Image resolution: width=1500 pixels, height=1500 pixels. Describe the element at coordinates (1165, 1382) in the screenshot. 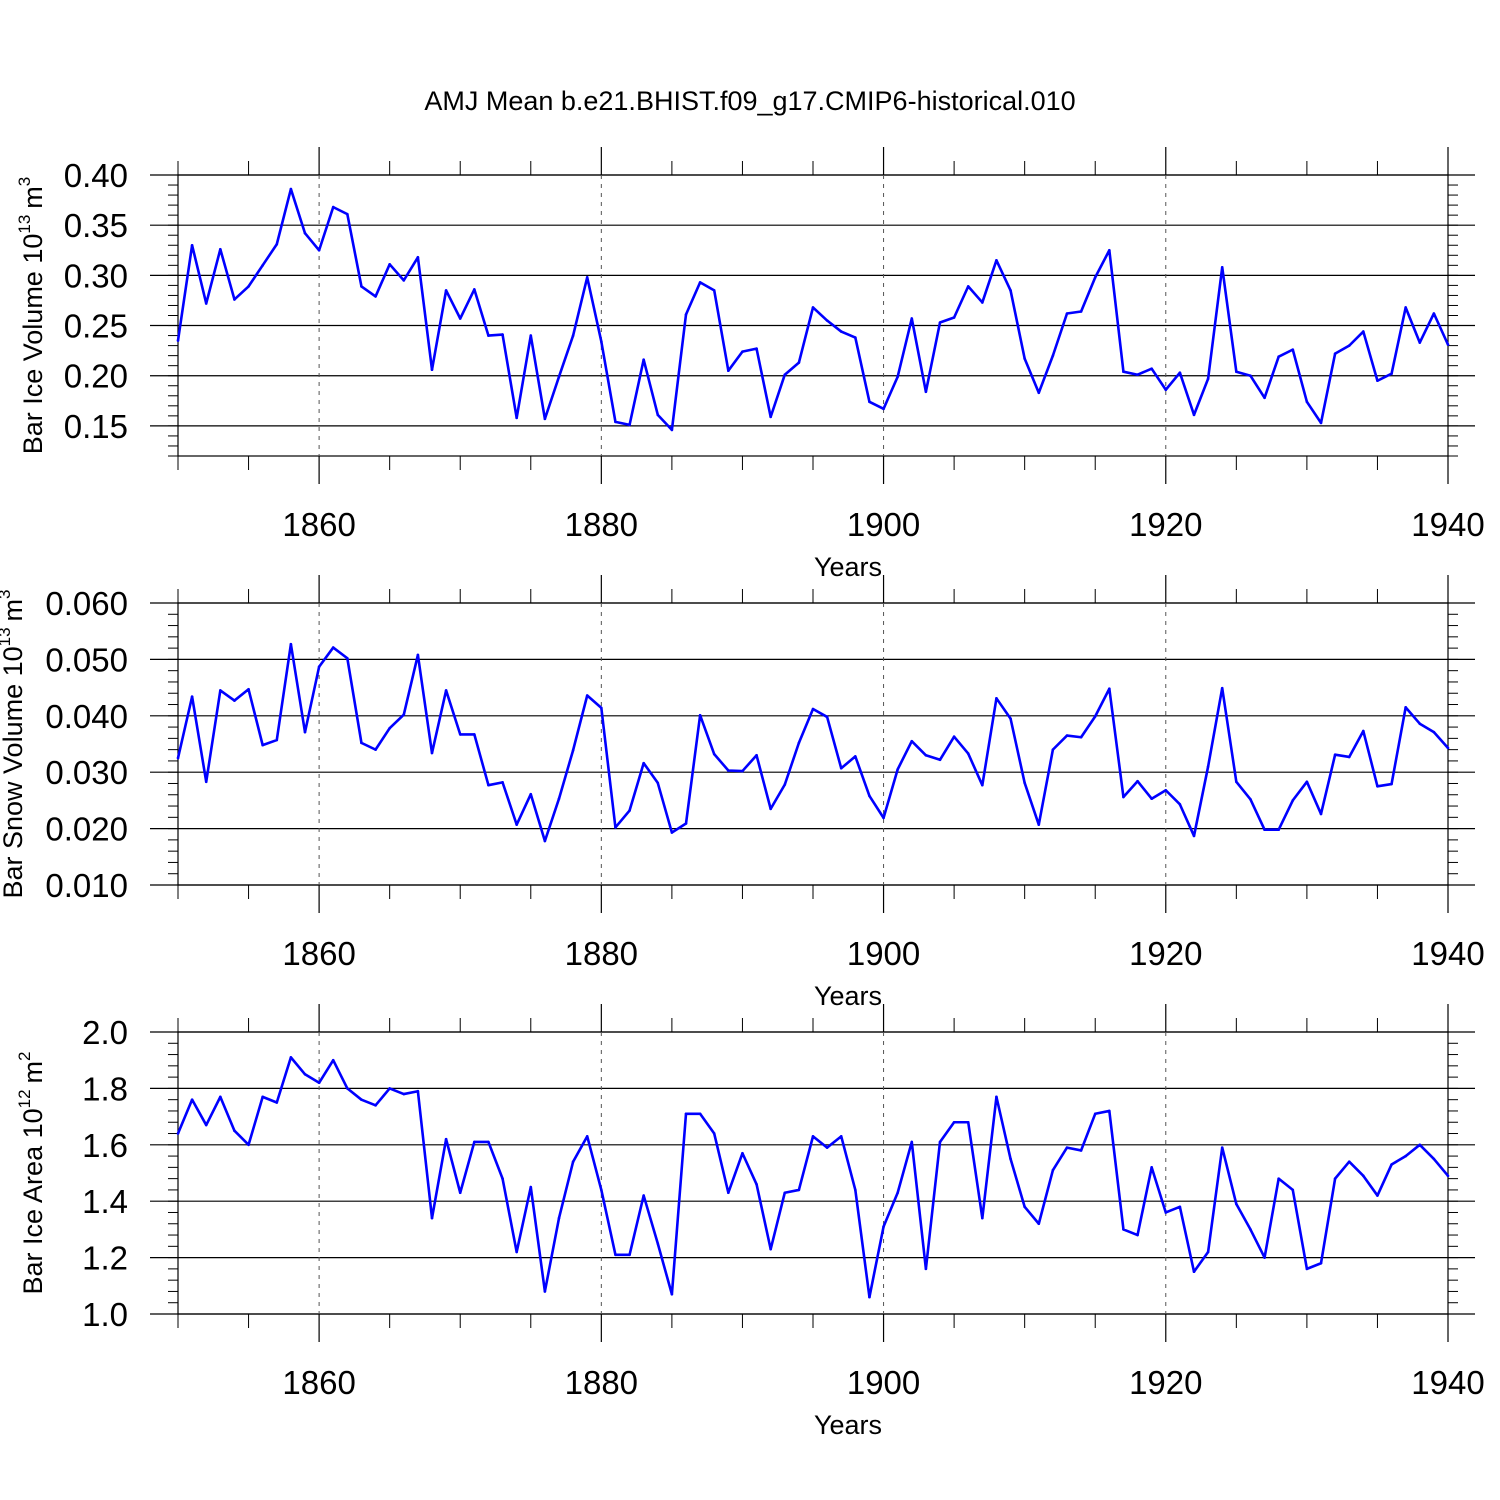

I see `x-tick-label: 1920` at that location.